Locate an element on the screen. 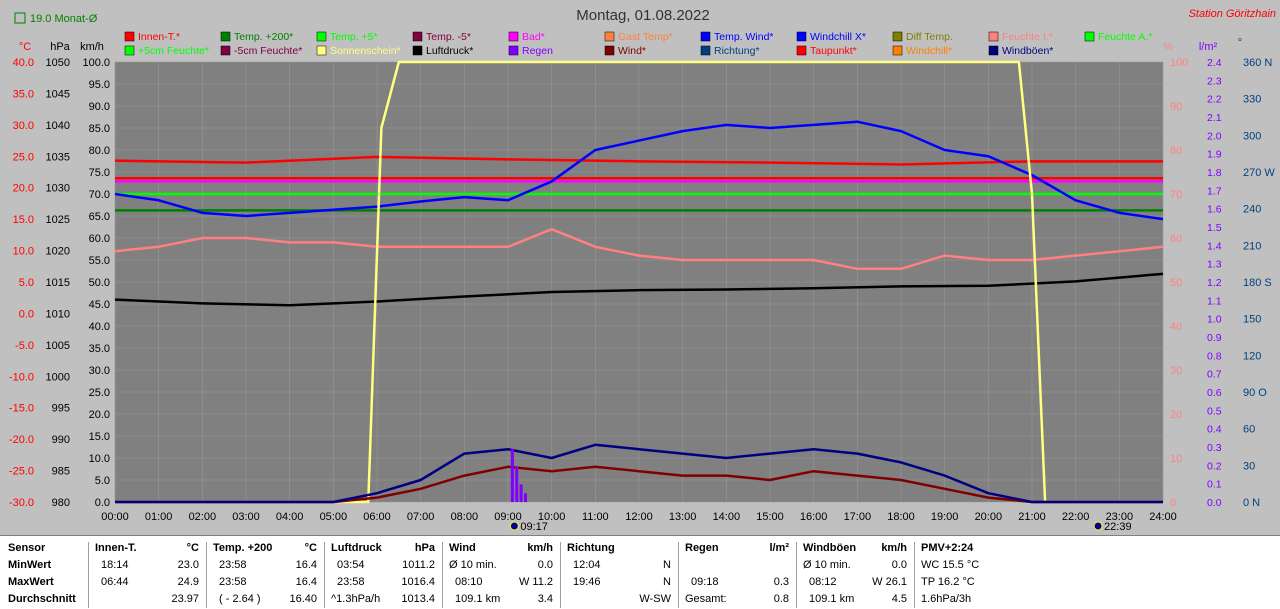 The width and height of the screenshot is (1280, 609). footer-temp200-min-time: 23:58 is located at coordinates (233, 565).